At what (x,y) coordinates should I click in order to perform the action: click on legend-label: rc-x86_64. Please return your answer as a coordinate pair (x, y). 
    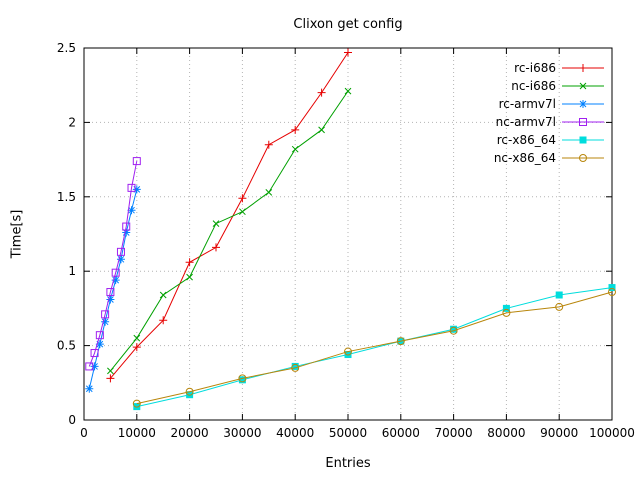
    Looking at the image, I should click on (526, 140).